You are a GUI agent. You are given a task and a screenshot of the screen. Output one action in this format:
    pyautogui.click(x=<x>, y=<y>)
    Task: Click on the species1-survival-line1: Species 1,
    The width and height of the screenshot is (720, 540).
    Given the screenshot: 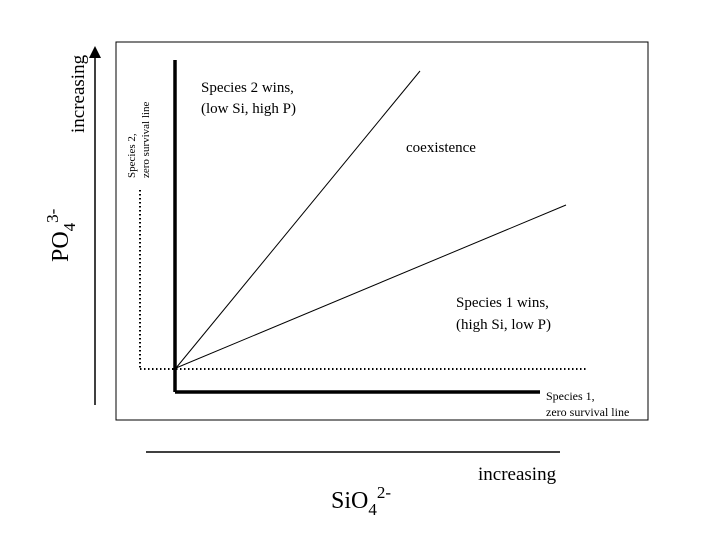 What is the action you would take?
    pyautogui.click(x=570, y=396)
    